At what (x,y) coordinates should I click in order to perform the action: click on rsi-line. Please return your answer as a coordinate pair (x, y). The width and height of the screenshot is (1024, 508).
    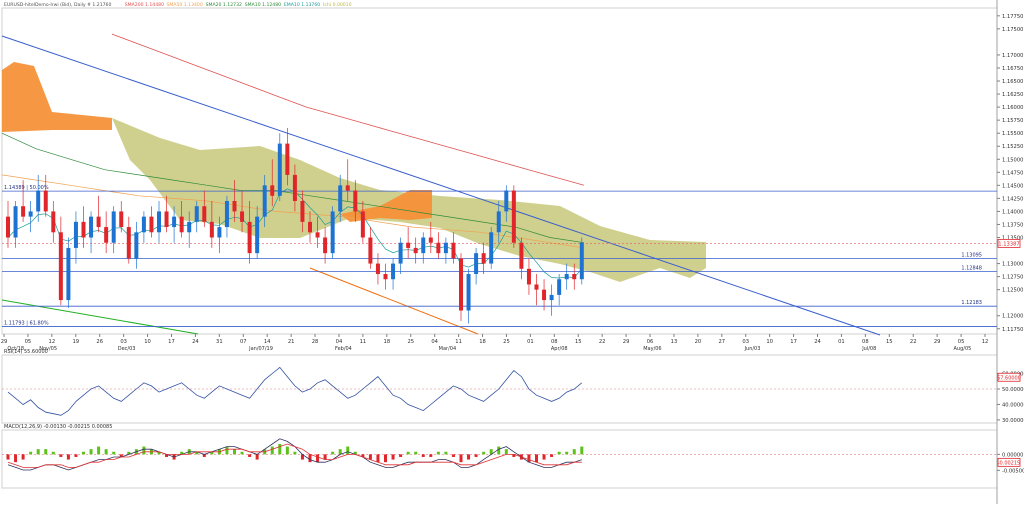
    Looking at the image, I should click on (295, 391).